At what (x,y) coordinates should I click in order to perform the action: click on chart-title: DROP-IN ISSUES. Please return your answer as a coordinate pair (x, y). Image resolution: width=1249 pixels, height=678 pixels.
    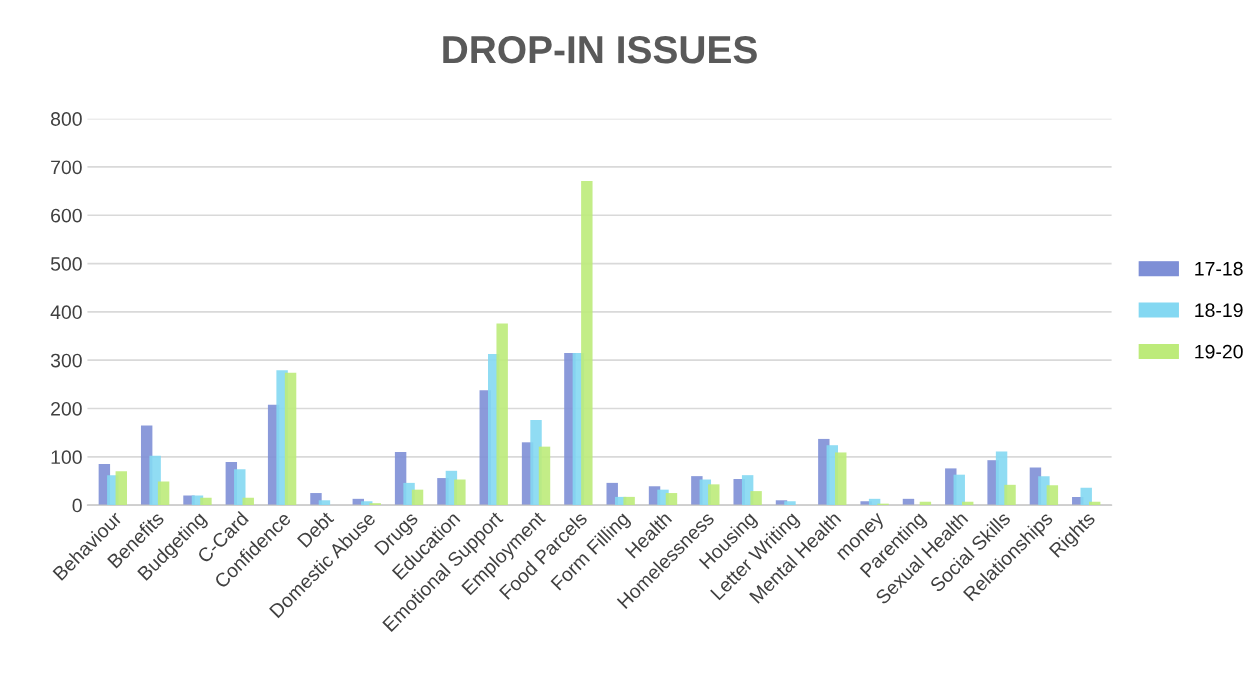
    Looking at the image, I should click on (600, 49).